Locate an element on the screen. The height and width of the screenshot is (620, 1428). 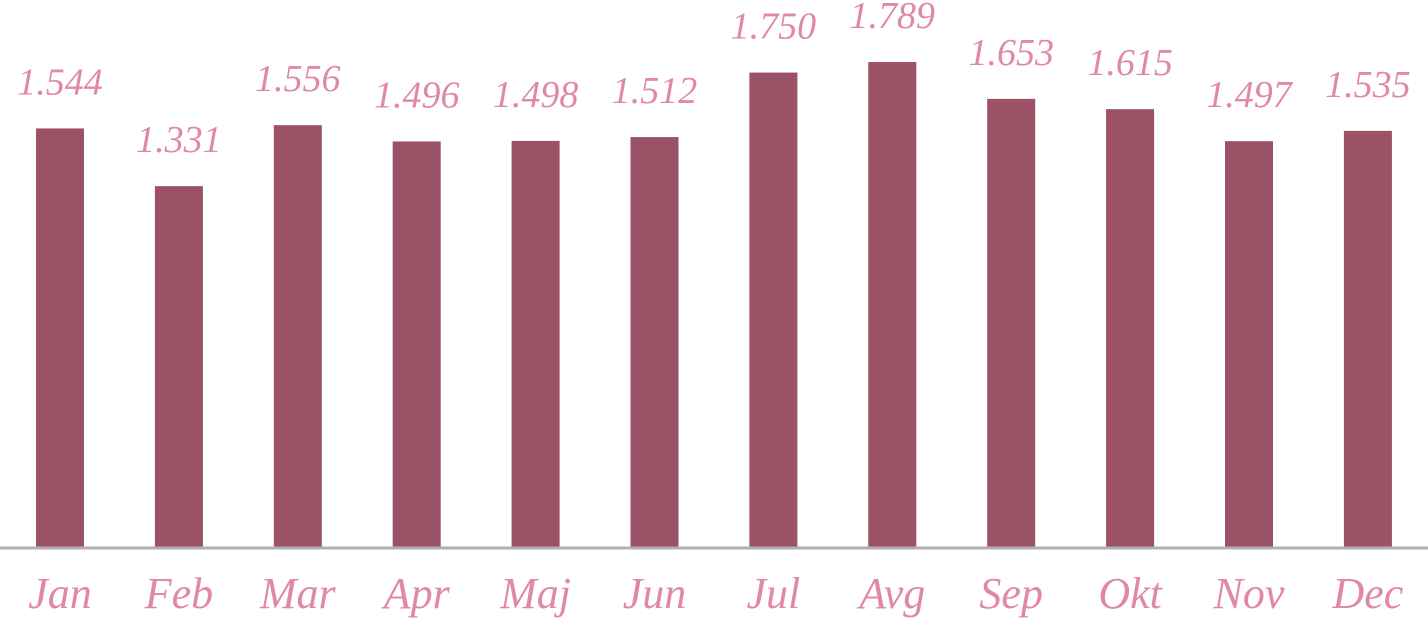
value-label: 1.498 is located at coordinates (536, 95).